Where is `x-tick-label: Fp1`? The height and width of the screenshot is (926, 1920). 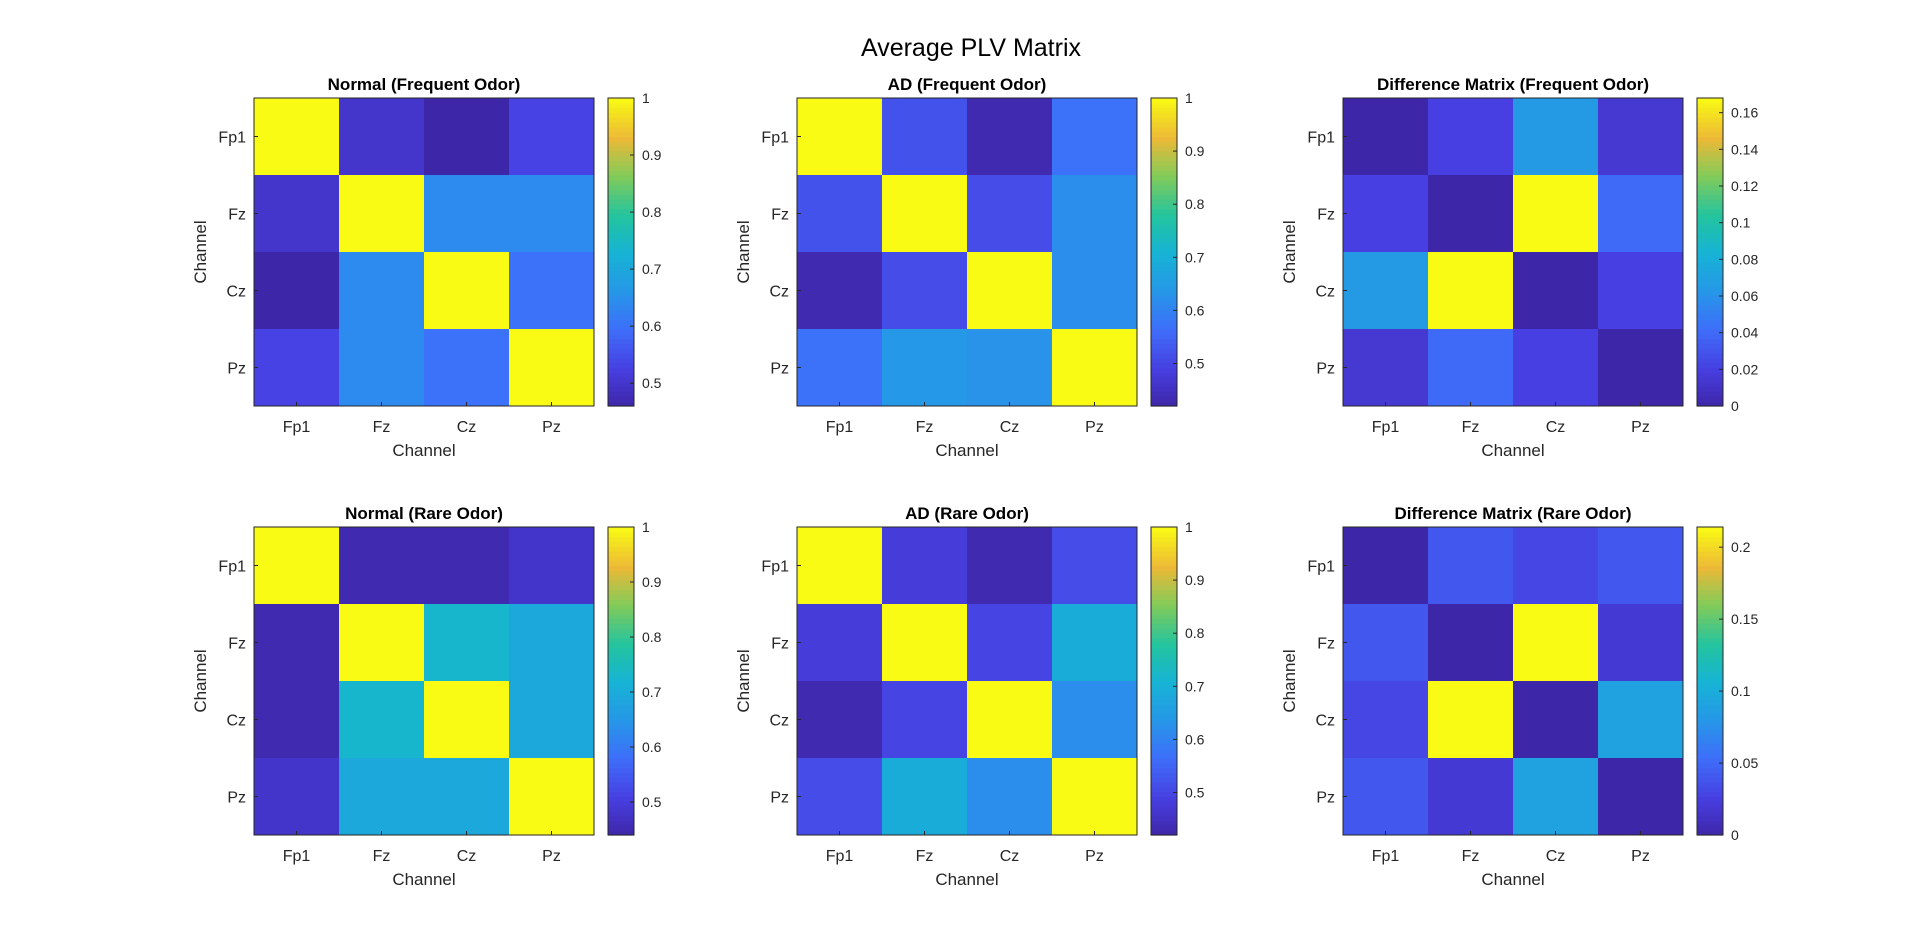
x-tick-label: Fp1 is located at coordinates (1386, 427).